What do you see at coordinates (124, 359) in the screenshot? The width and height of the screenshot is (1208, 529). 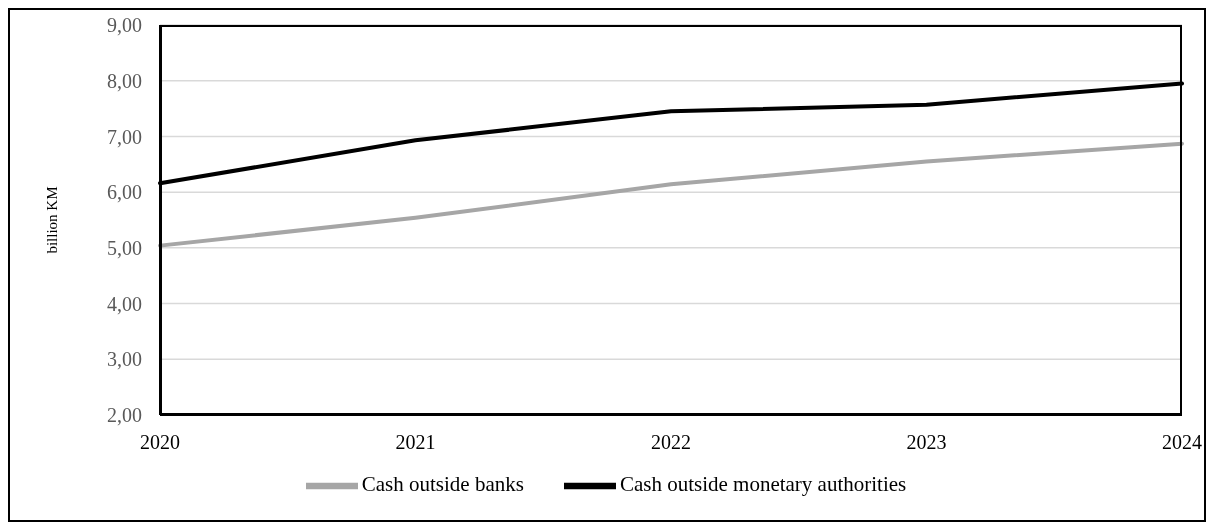 I see `y-tick-label: 3,00` at bounding box center [124, 359].